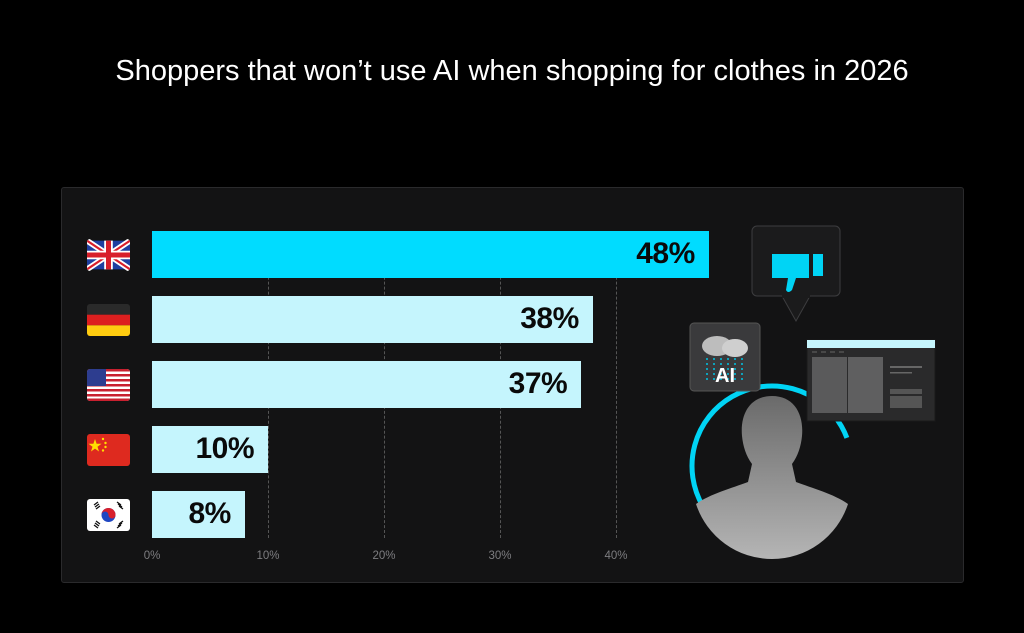 The height and width of the screenshot is (633, 1024). What do you see at coordinates (616, 556) in the screenshot?
I see `x-tick-label: 40%` at bounding box center [616, 556].